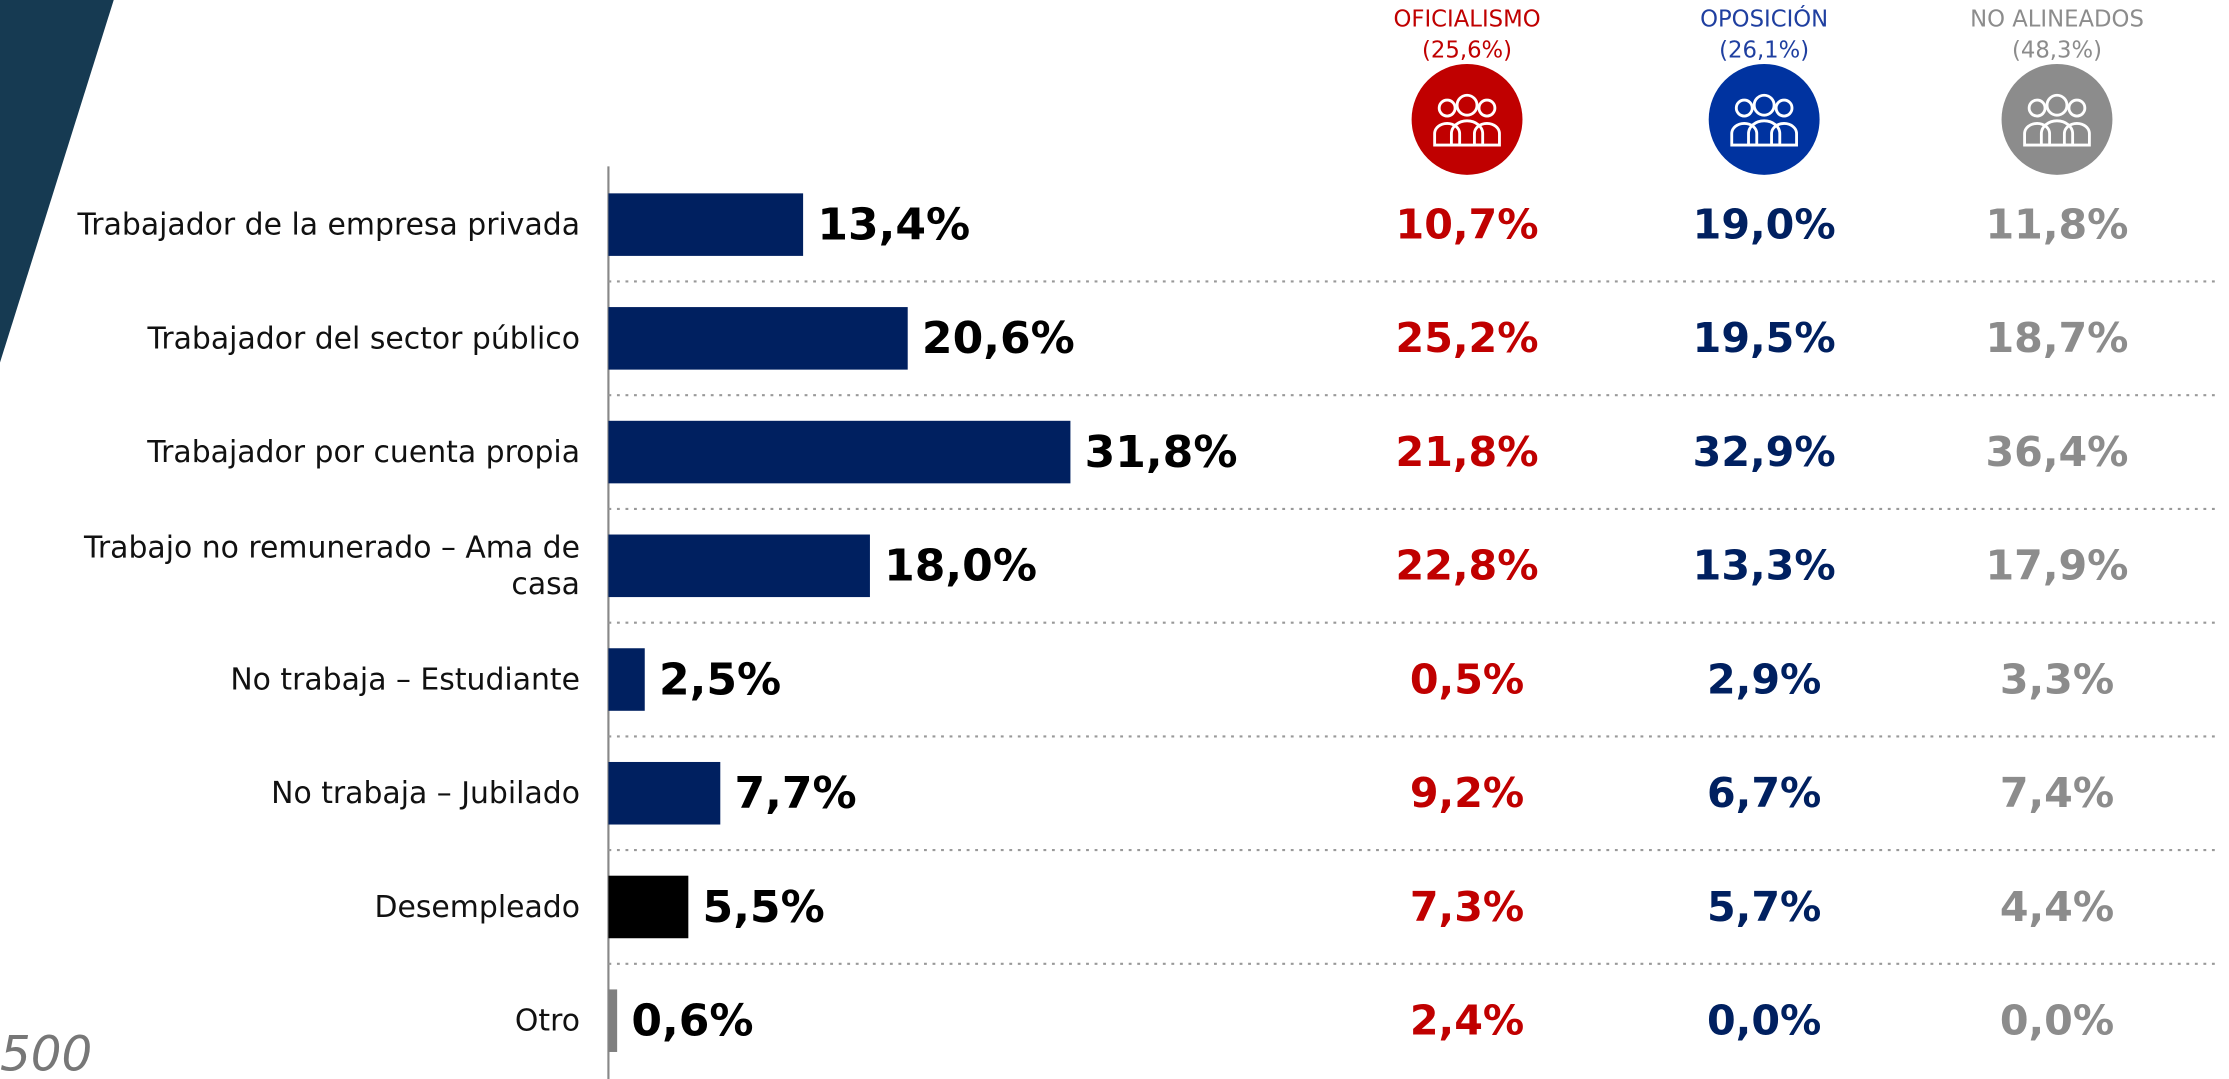 The width and height of the screenshot is (2229, 1079). I want to click on cell-value: 6,7%, so click(1764, 793).